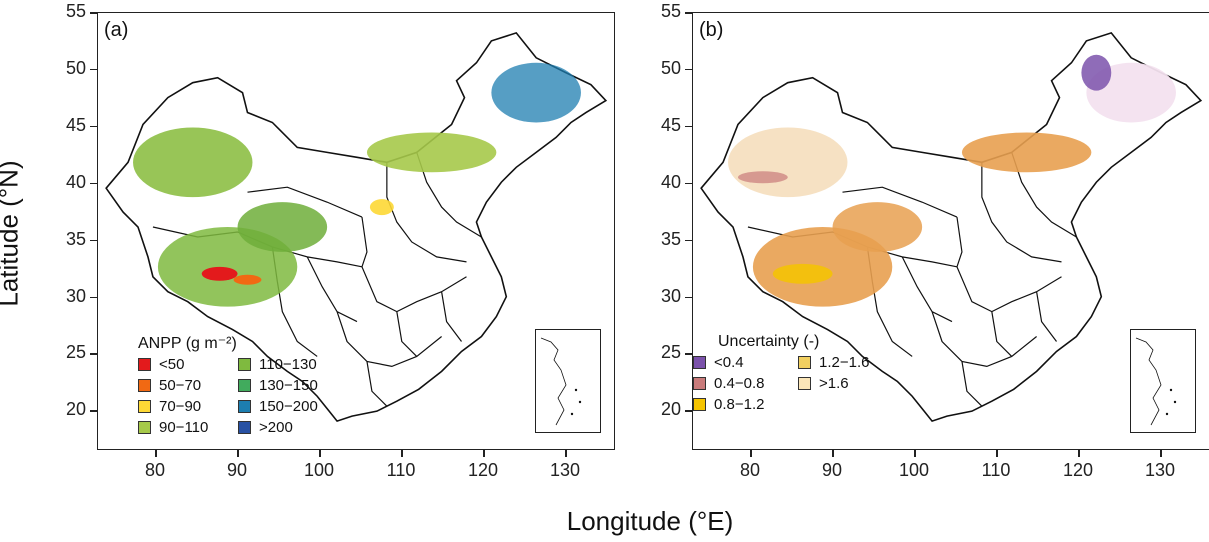  What do you see at coordinates (116, 30) in the screenshot?
I see `panel-a-label: (a)` at bounding box center [116, 30].